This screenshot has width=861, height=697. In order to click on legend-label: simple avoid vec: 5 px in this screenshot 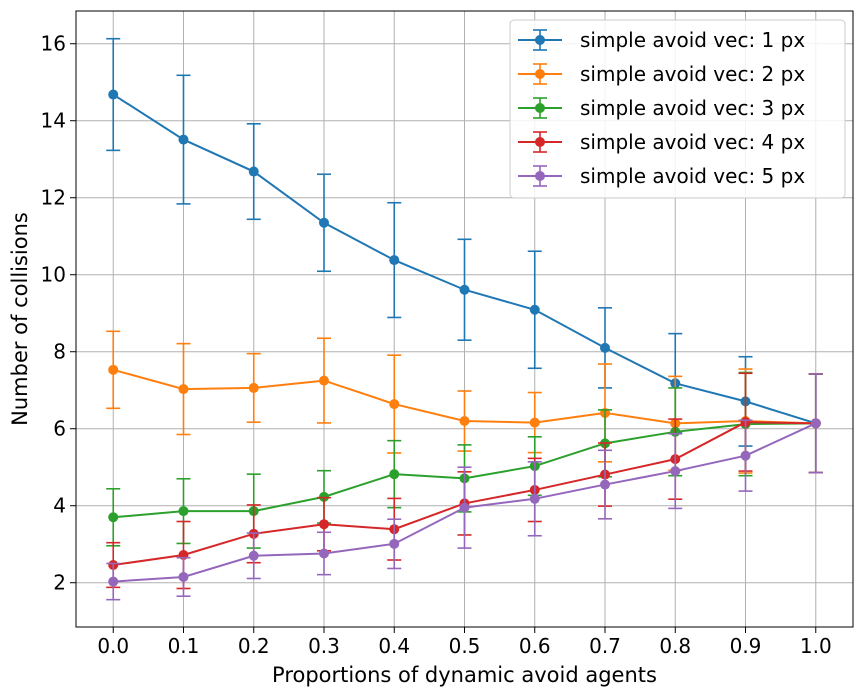, I will do `click(692, 176)`.